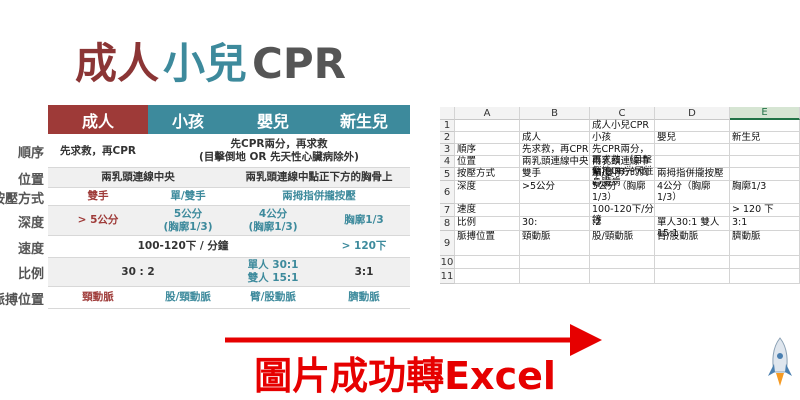 The height and width of the screenshot is (400, 800). Describe the element at coordinates (487, 243) in the screenshot. I see `sheet-cell: 脈搏位置` at that location.